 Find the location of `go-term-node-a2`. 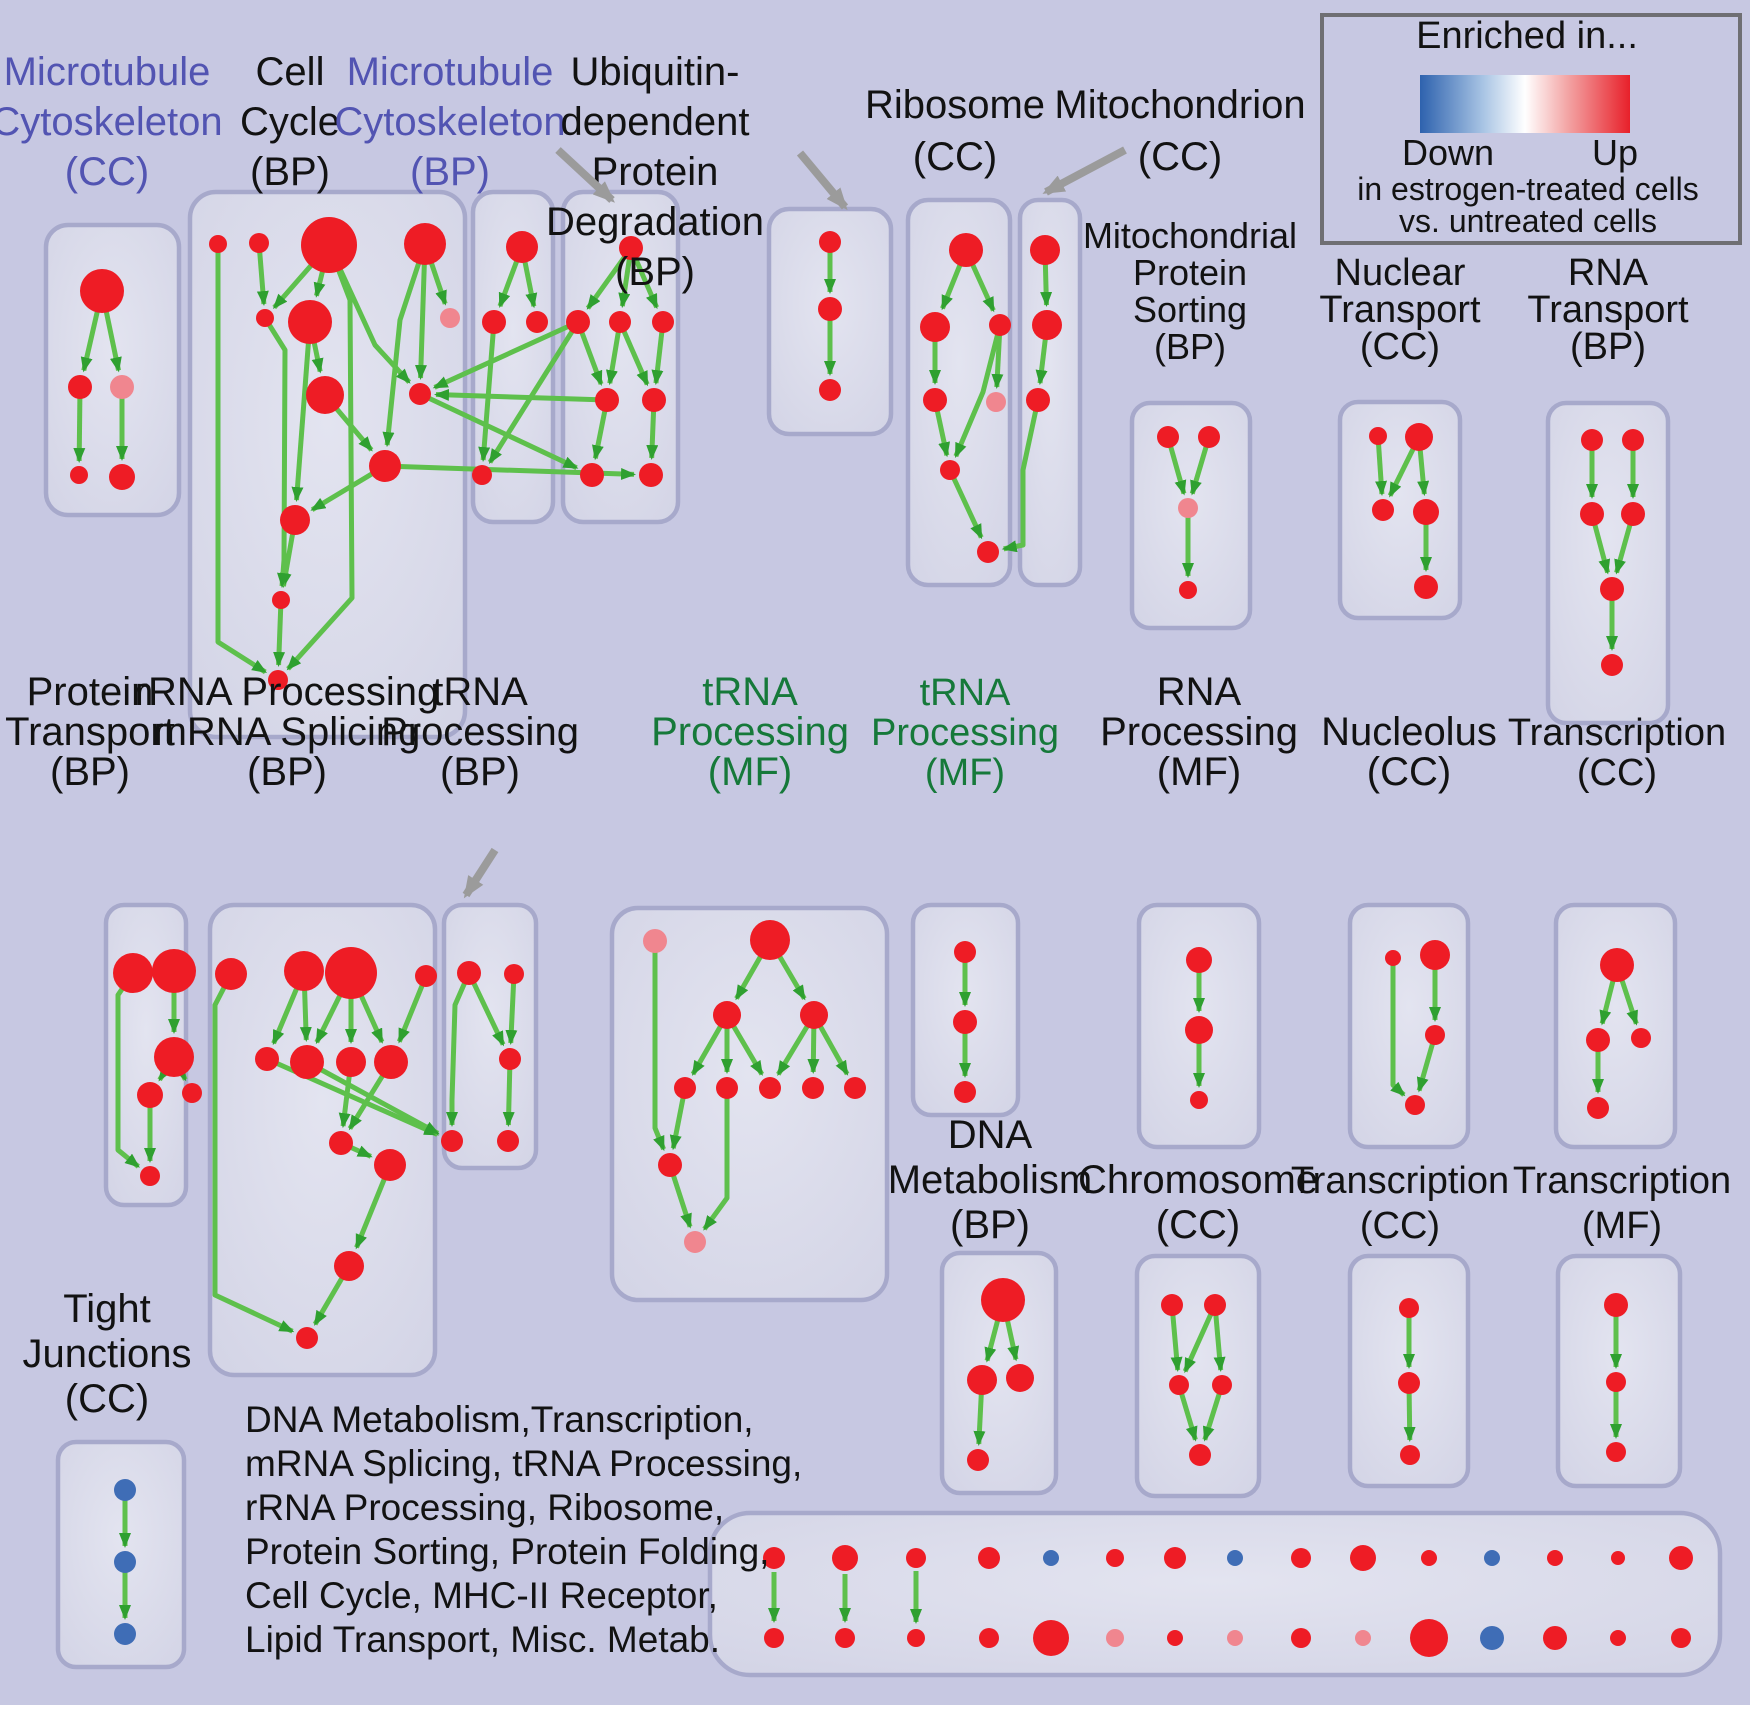

go-term-node-a2 is located at coordinates (80, 387).